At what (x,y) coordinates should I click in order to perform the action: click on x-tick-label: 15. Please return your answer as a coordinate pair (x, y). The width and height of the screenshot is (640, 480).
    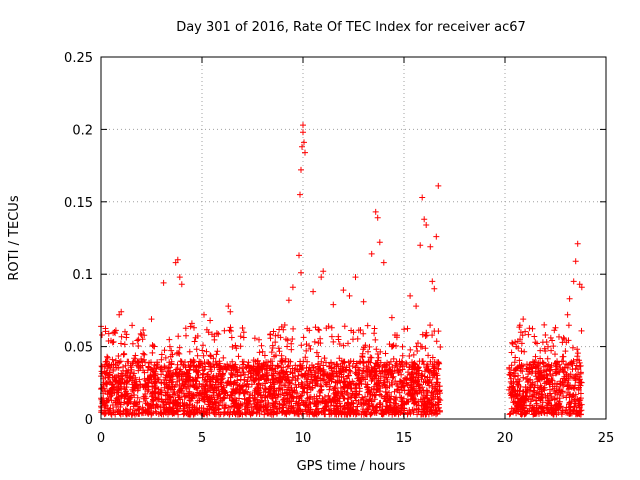
    Looking at the image, I should click on (404, 438).